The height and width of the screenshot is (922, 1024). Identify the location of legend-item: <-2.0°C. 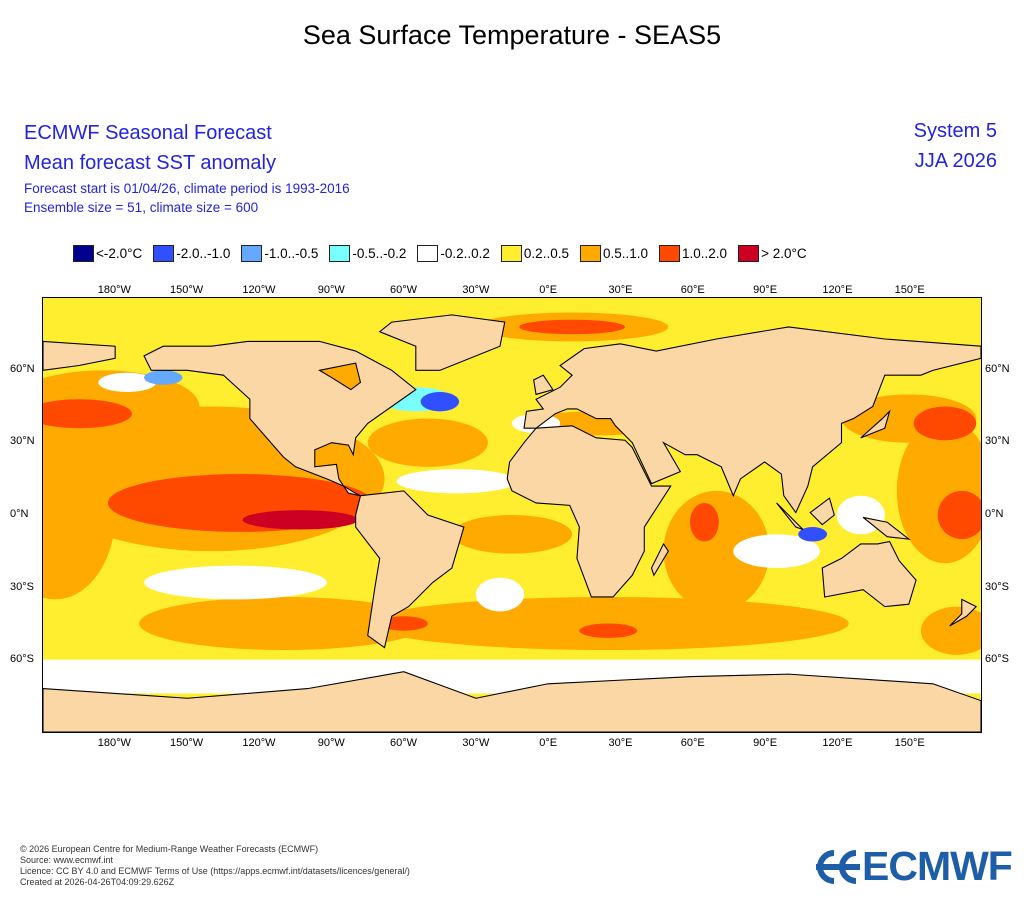
(107, 253).